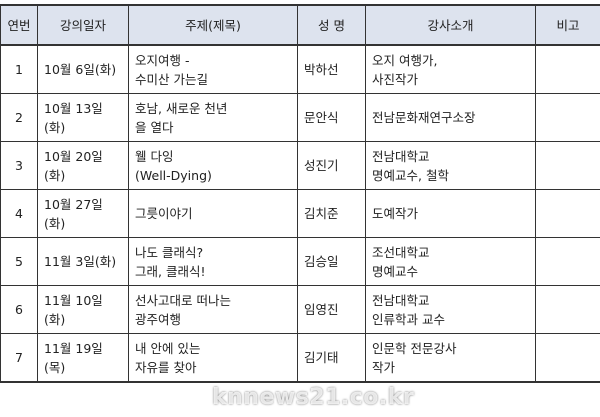 The height and width of the screenshot is (417, 600). I want to click on header-date: 강의일자, so click(83, 25).